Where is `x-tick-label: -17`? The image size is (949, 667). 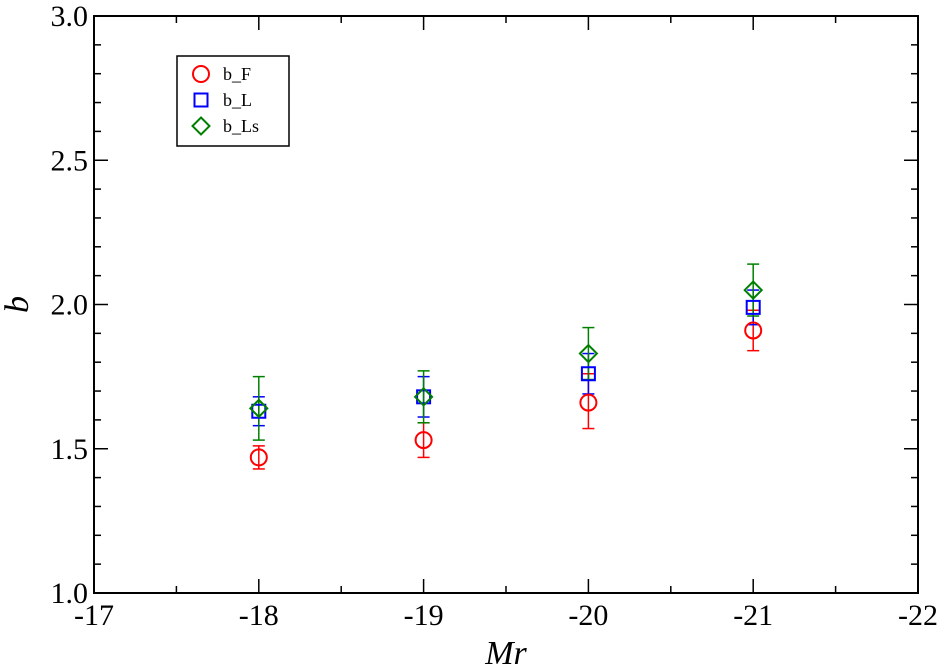 x-tick-label: -17 is located at coordinates (94, 615).